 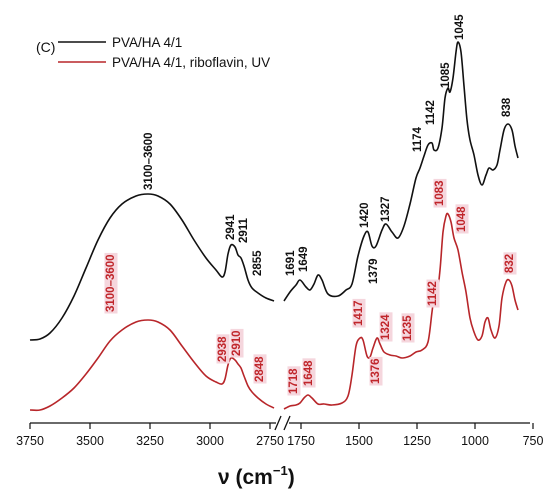 I want to click on peak-label-text: 1083, so click(x=440, y=193).